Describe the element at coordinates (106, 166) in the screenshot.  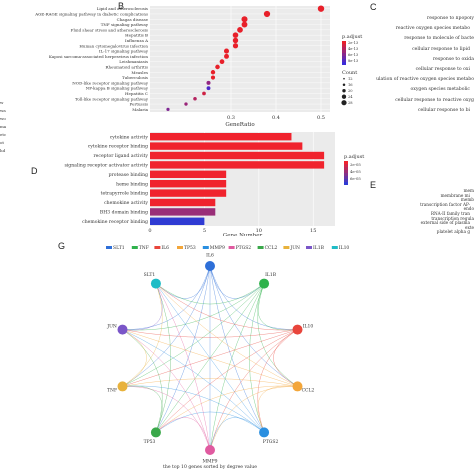
I see `y-tick-label: signaling receptor activator activity` at that location.